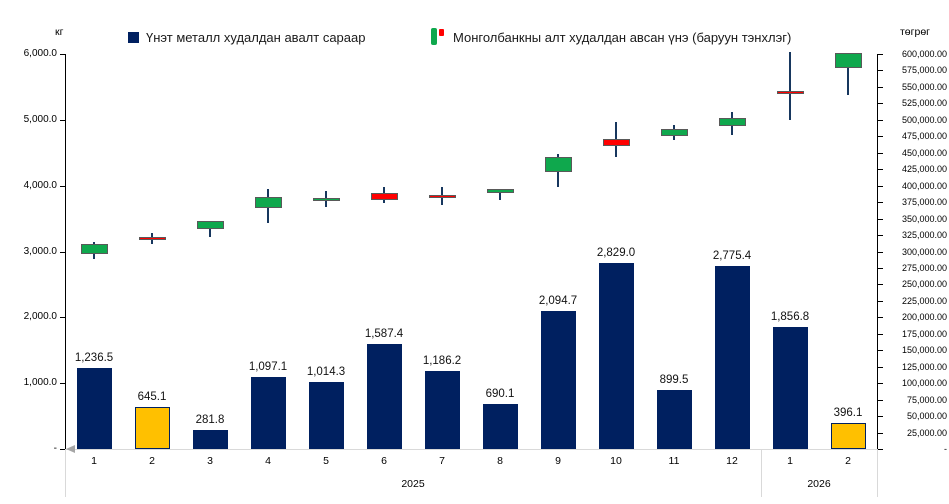  Describe the element at coordinates (924, 350) in the screenshot. I see `right-axis-tick-label: 150,000.00` at that location.